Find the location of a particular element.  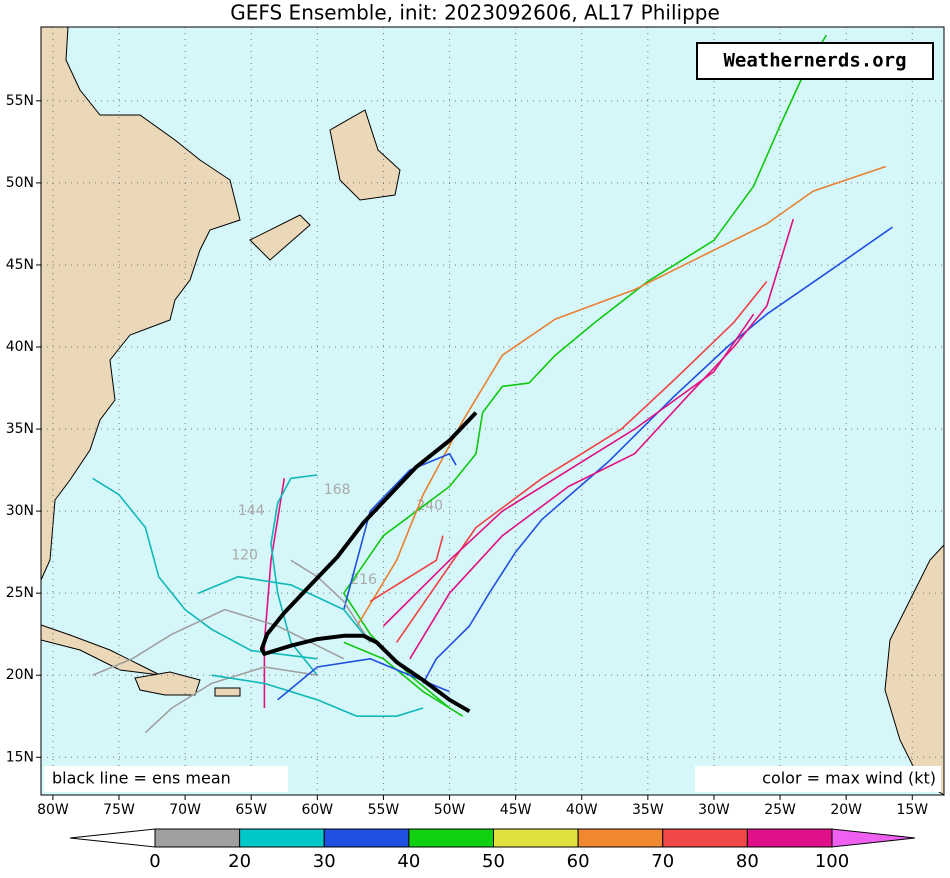

colorbar-label: 0 is located at coordinates (154, 861).